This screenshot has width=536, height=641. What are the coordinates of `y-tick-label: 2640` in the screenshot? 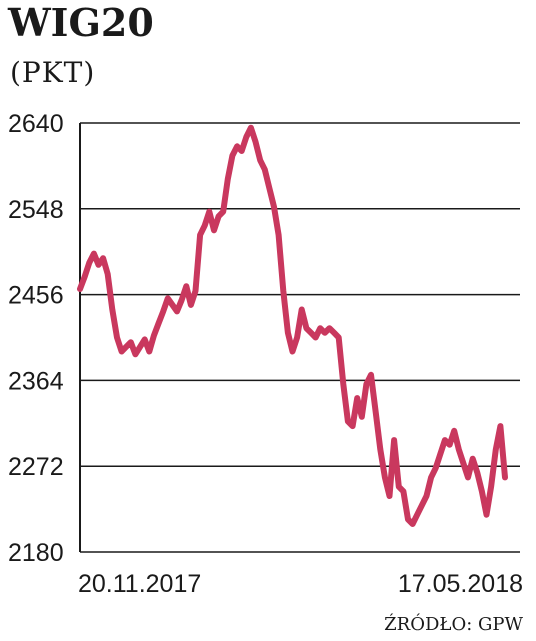 It's located at (36, 124).